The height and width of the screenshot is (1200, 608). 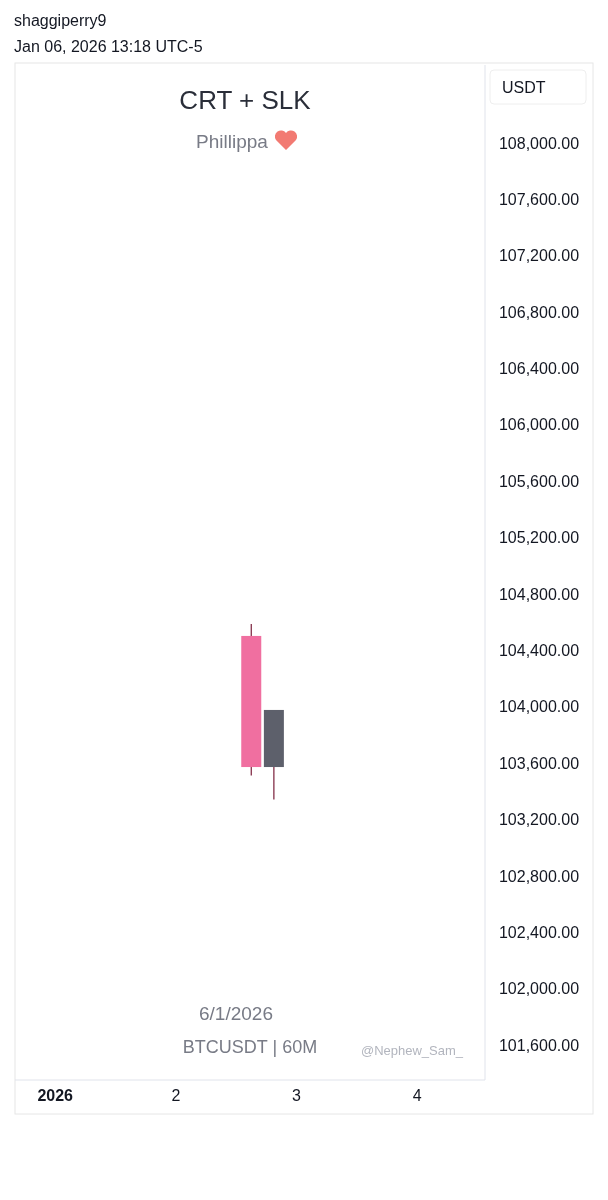 I want to click on text: CRT + SLK, so click(x=245, y=100).